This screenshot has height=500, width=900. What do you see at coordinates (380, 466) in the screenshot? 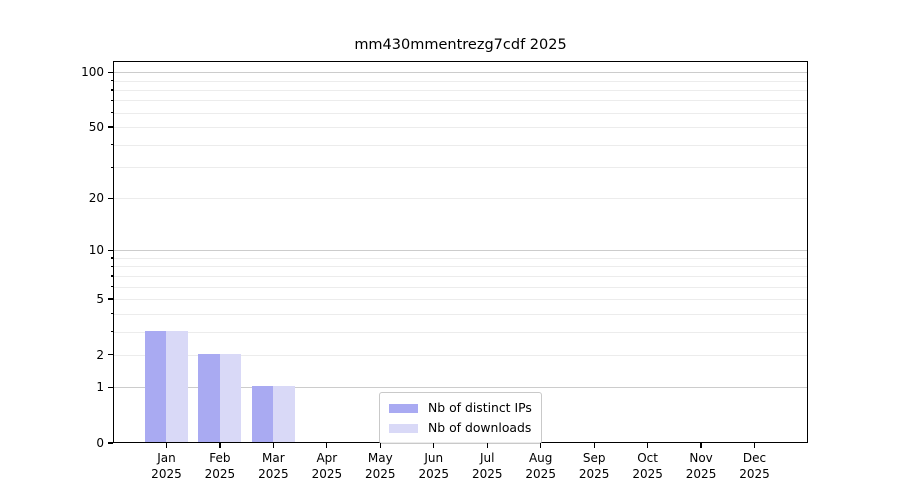
I see `x-tick-label: May 2025` at bounding box center [380, 466].